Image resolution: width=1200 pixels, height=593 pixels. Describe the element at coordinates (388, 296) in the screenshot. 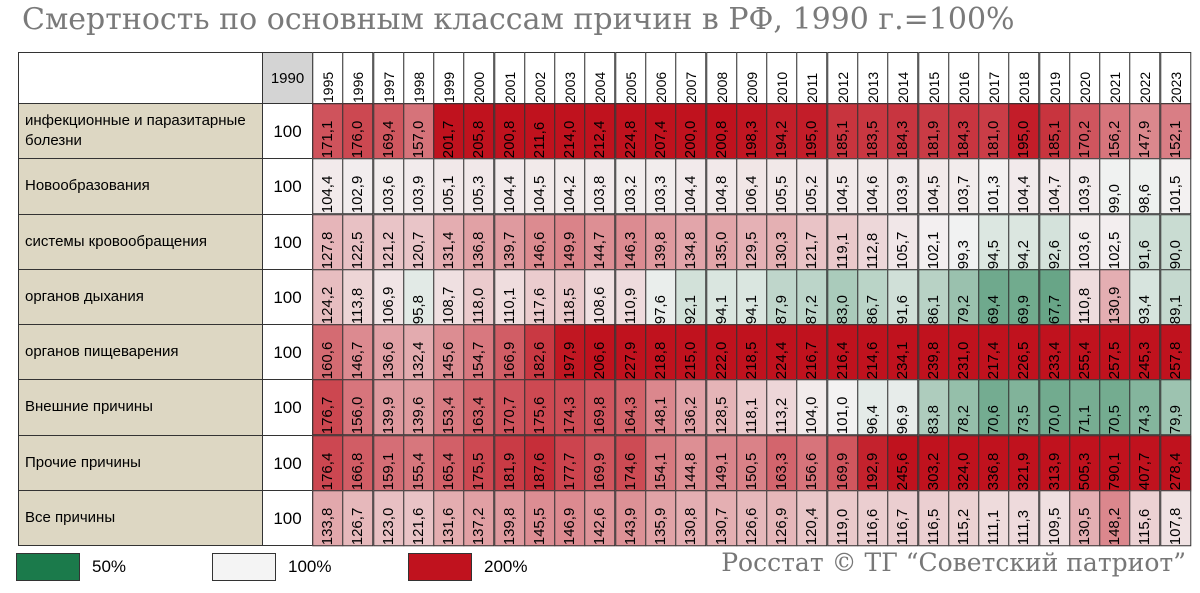

I see `value-cell: 106,9` at that location.